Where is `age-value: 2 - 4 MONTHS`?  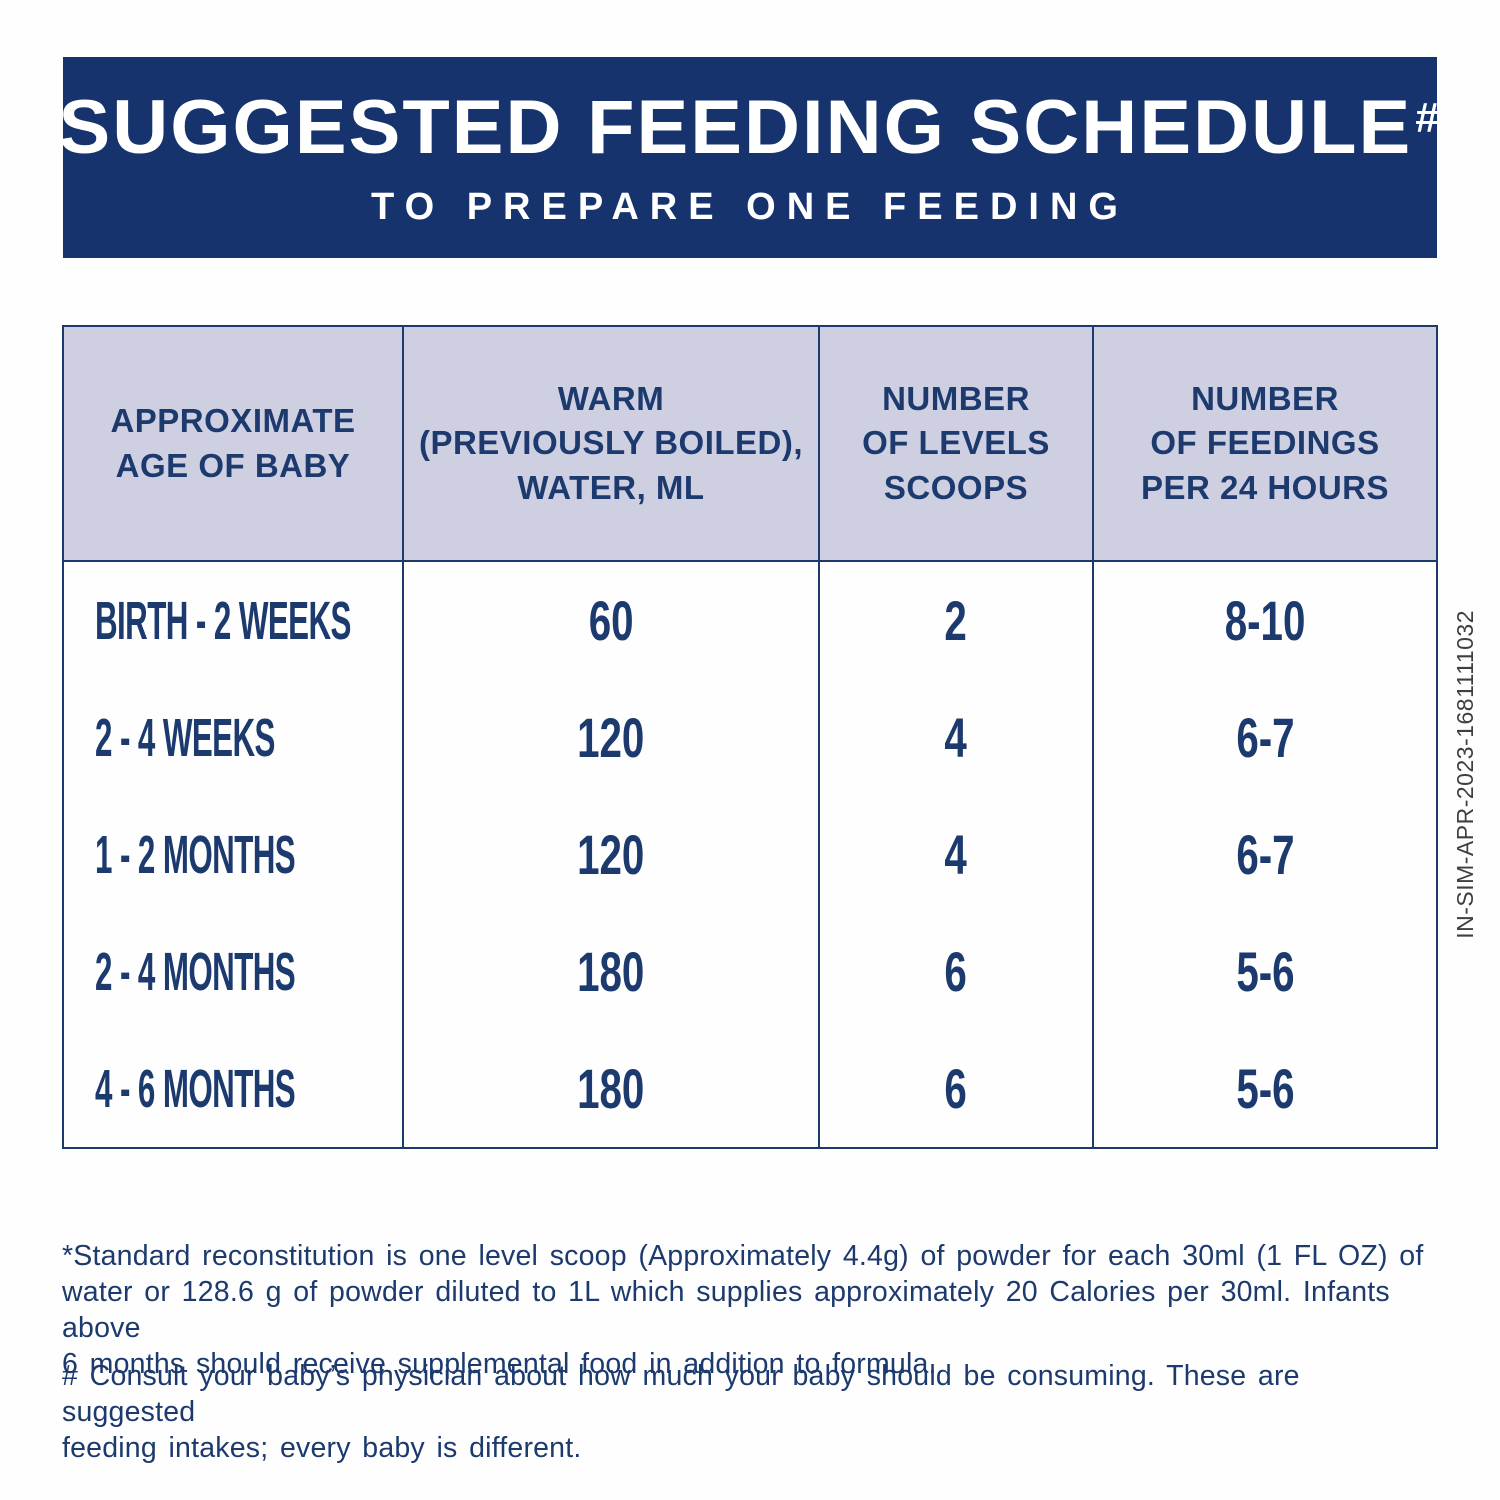
age-value: 2 - 4 MONTHS is located at coordinates (195, 971).